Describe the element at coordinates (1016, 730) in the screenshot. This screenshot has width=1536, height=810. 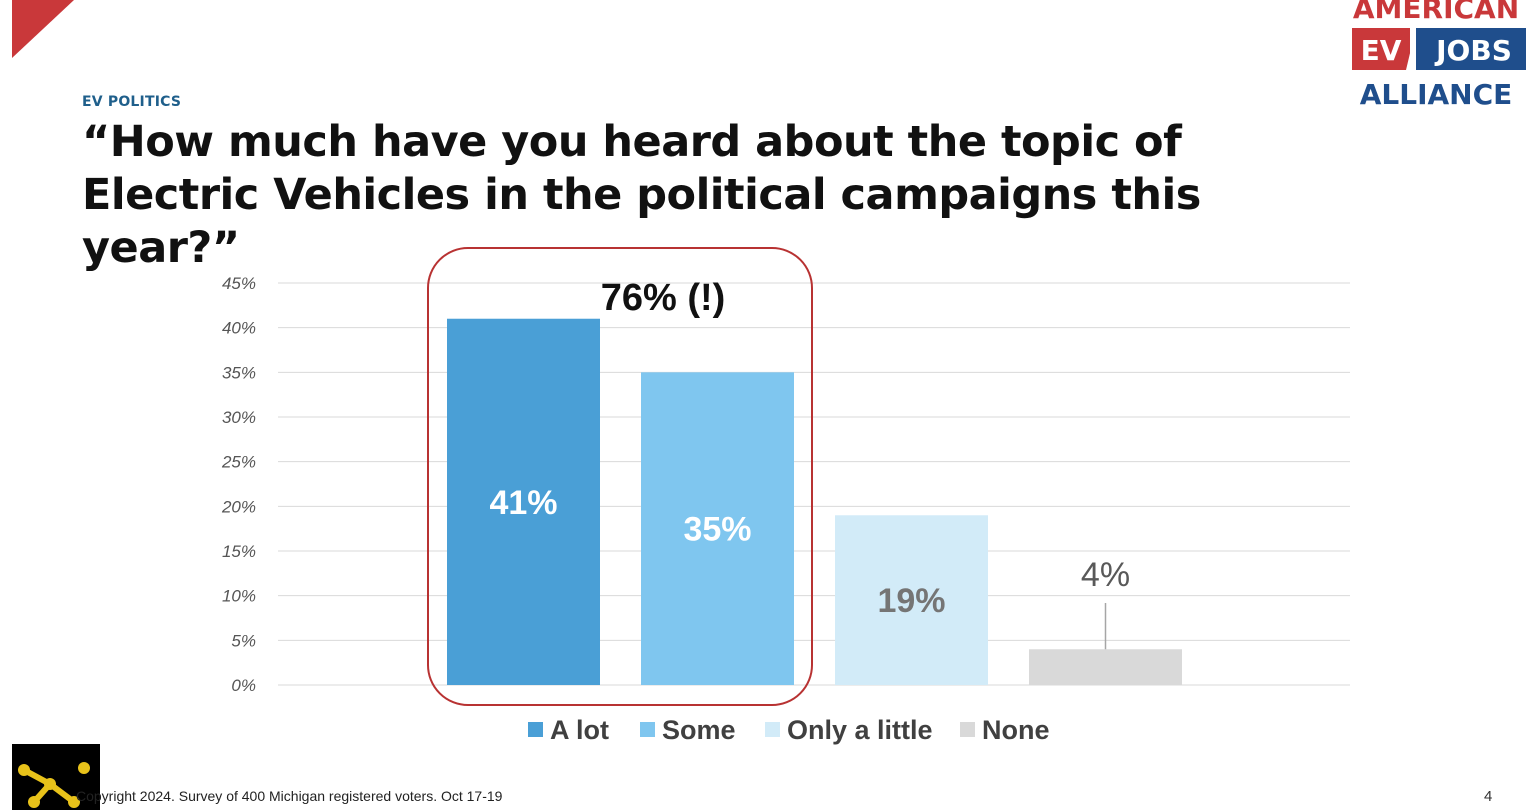
I see `legend-label: None` at that location.